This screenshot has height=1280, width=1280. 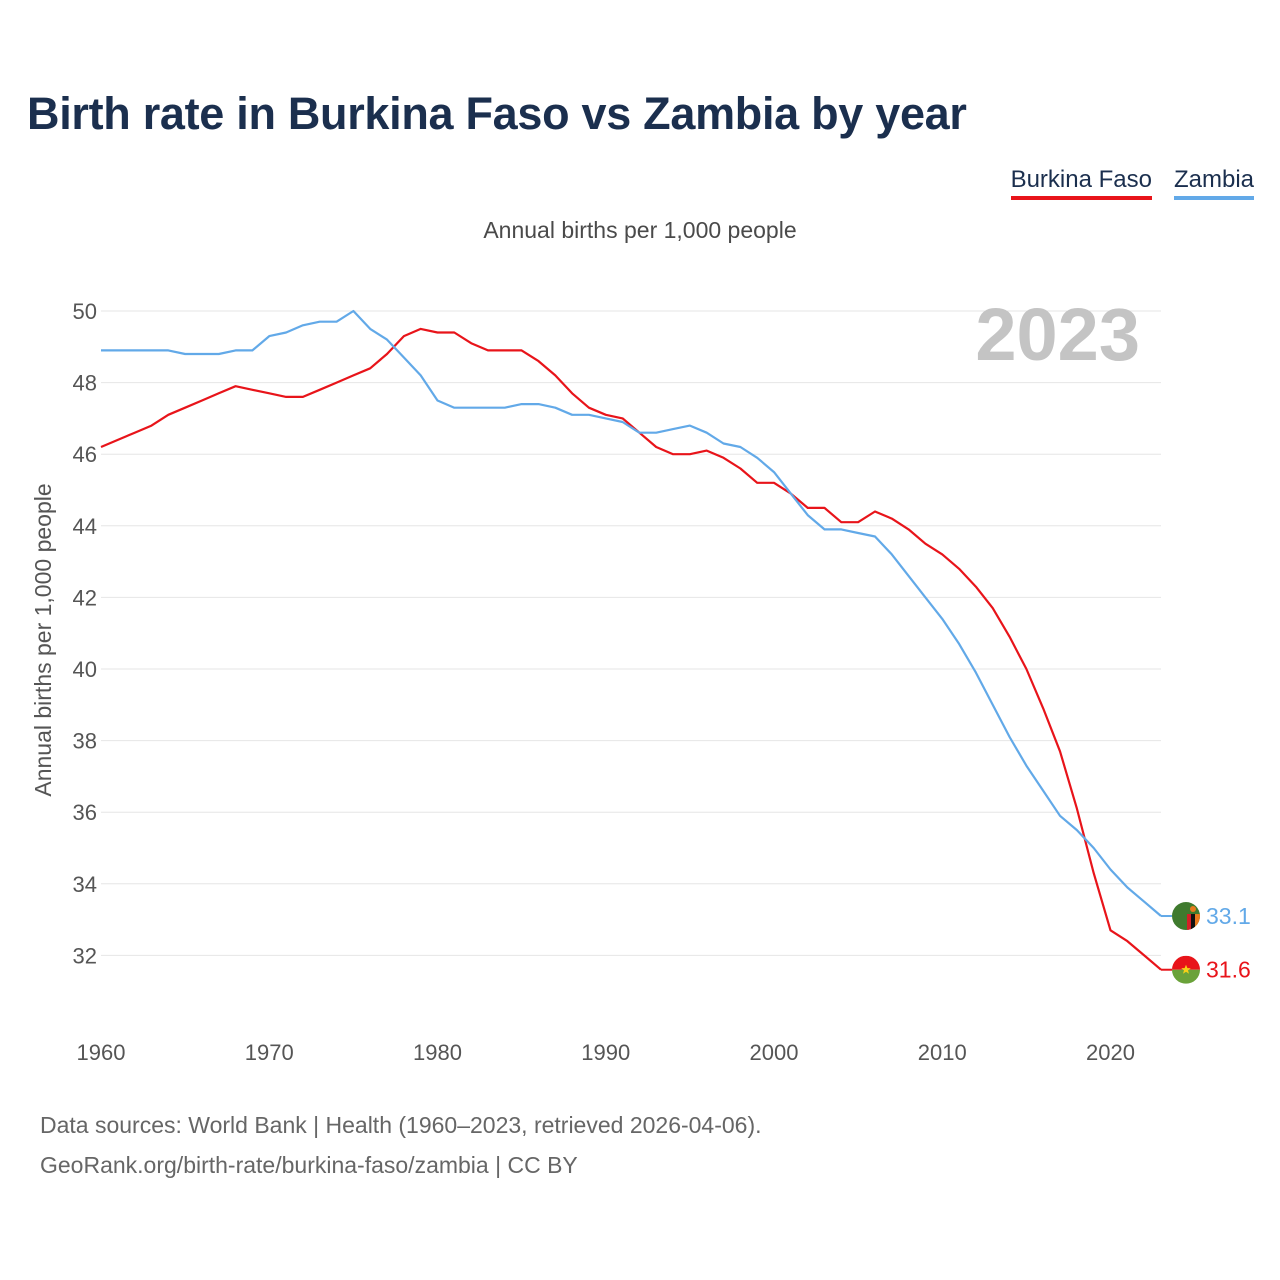 What do you see at coordinates (85, 383) in the screenshot?
I see `y-tick-label-48: 48` at bounding box center [85, 383].